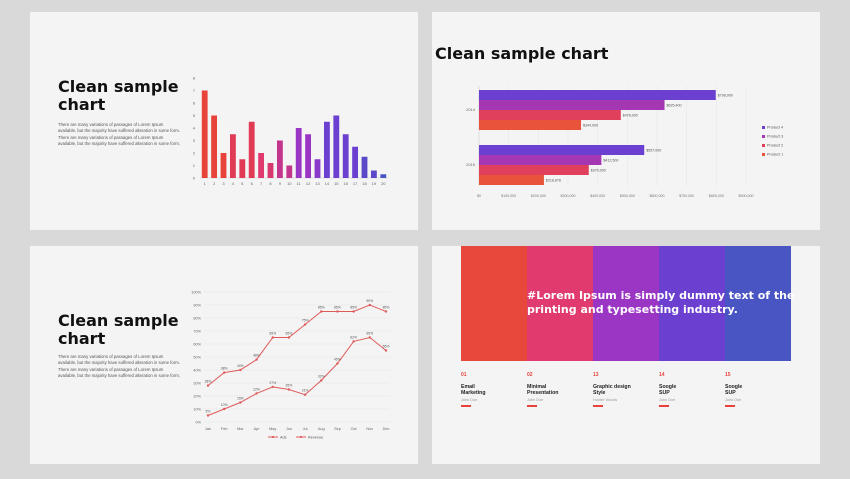 The image size is (850, 479). I want to click on data-label: $557,000, so click(653, 150).